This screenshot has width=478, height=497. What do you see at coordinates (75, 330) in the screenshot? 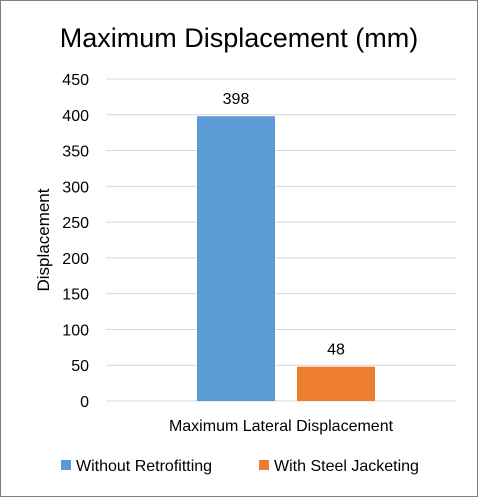
I see `y-tick-label: 100` at bounding box center [75, 330].